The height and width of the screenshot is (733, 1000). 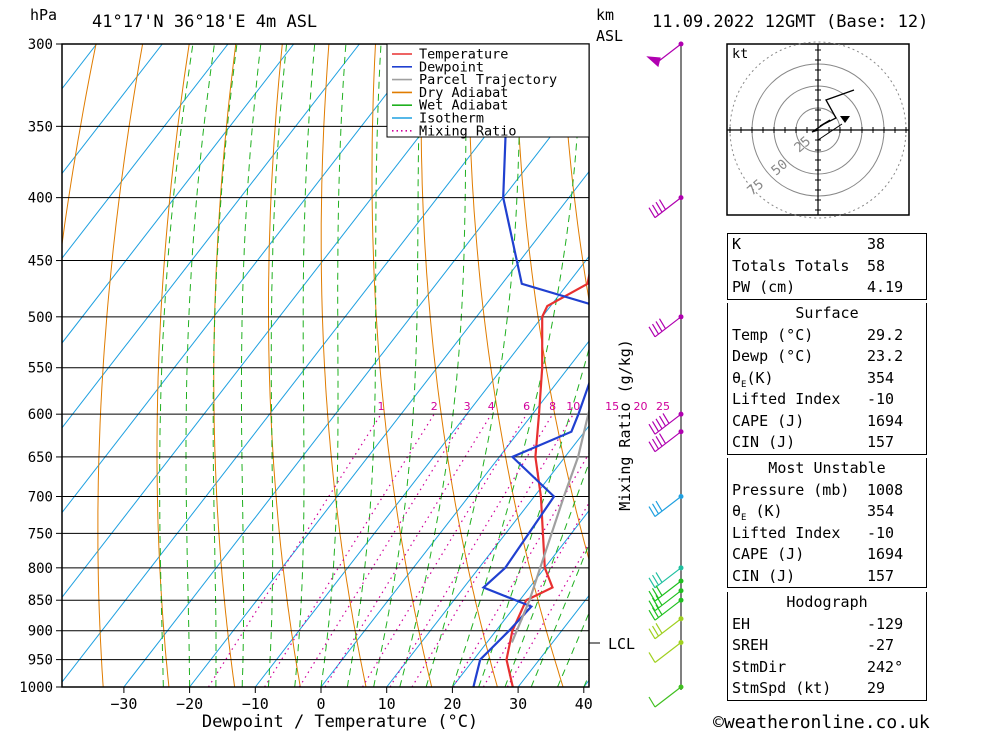 I want to click on x-tick-label: 20, so click(x=452, y=704).